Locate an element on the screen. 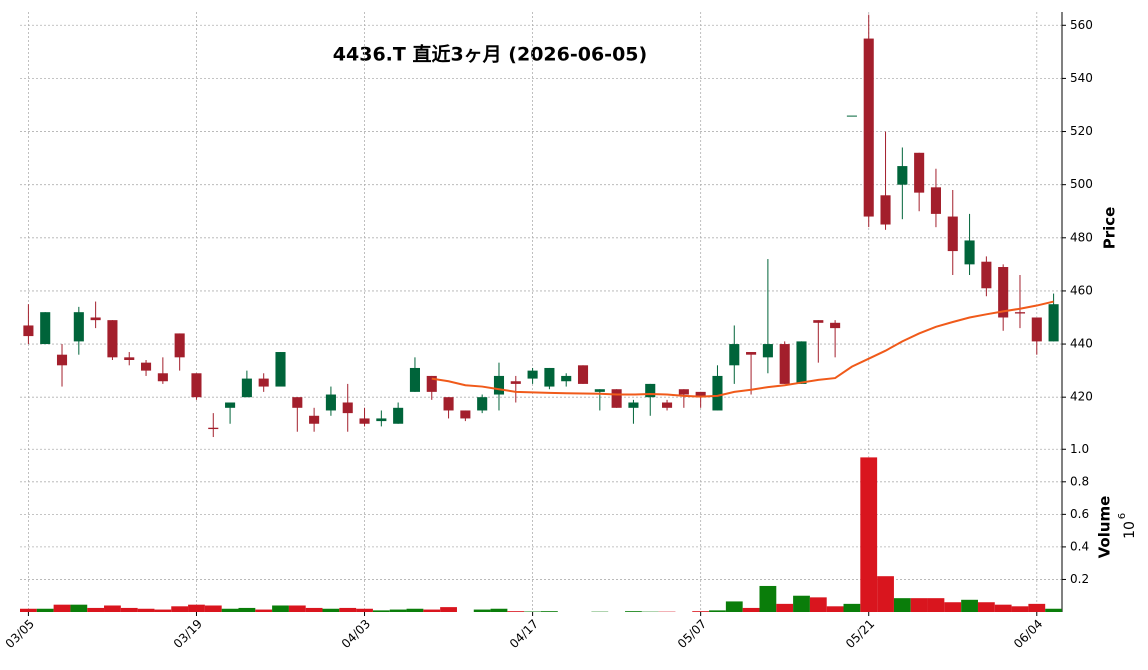 The width and height of the screenshot is (1148, 670). y-tick-label: 420 is located at coordinates (1081, 397).